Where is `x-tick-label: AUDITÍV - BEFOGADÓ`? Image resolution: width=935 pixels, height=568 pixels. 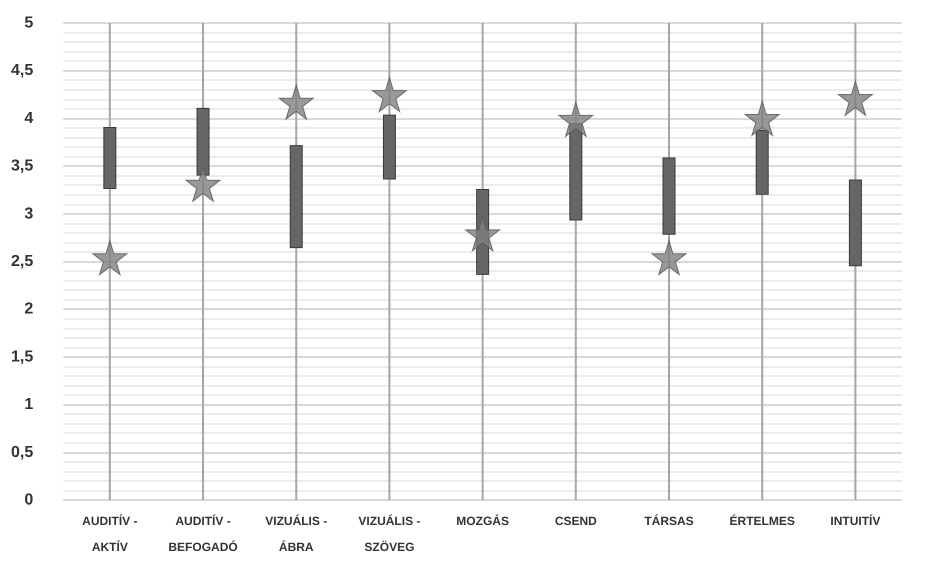
x-tick-label: AUDITÍV - BEFOGADÓ is located at coordinates (203, 534).